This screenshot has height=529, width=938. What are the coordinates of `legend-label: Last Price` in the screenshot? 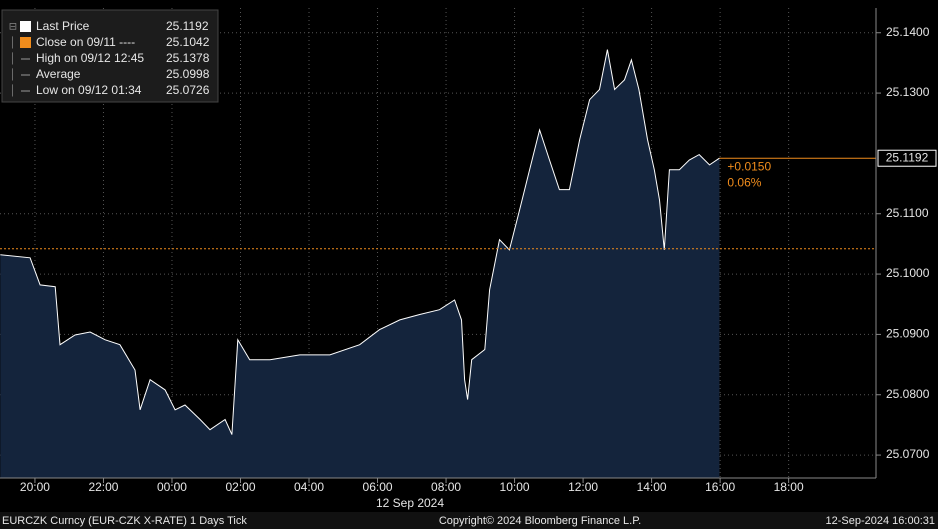 It's located at (63, 26).